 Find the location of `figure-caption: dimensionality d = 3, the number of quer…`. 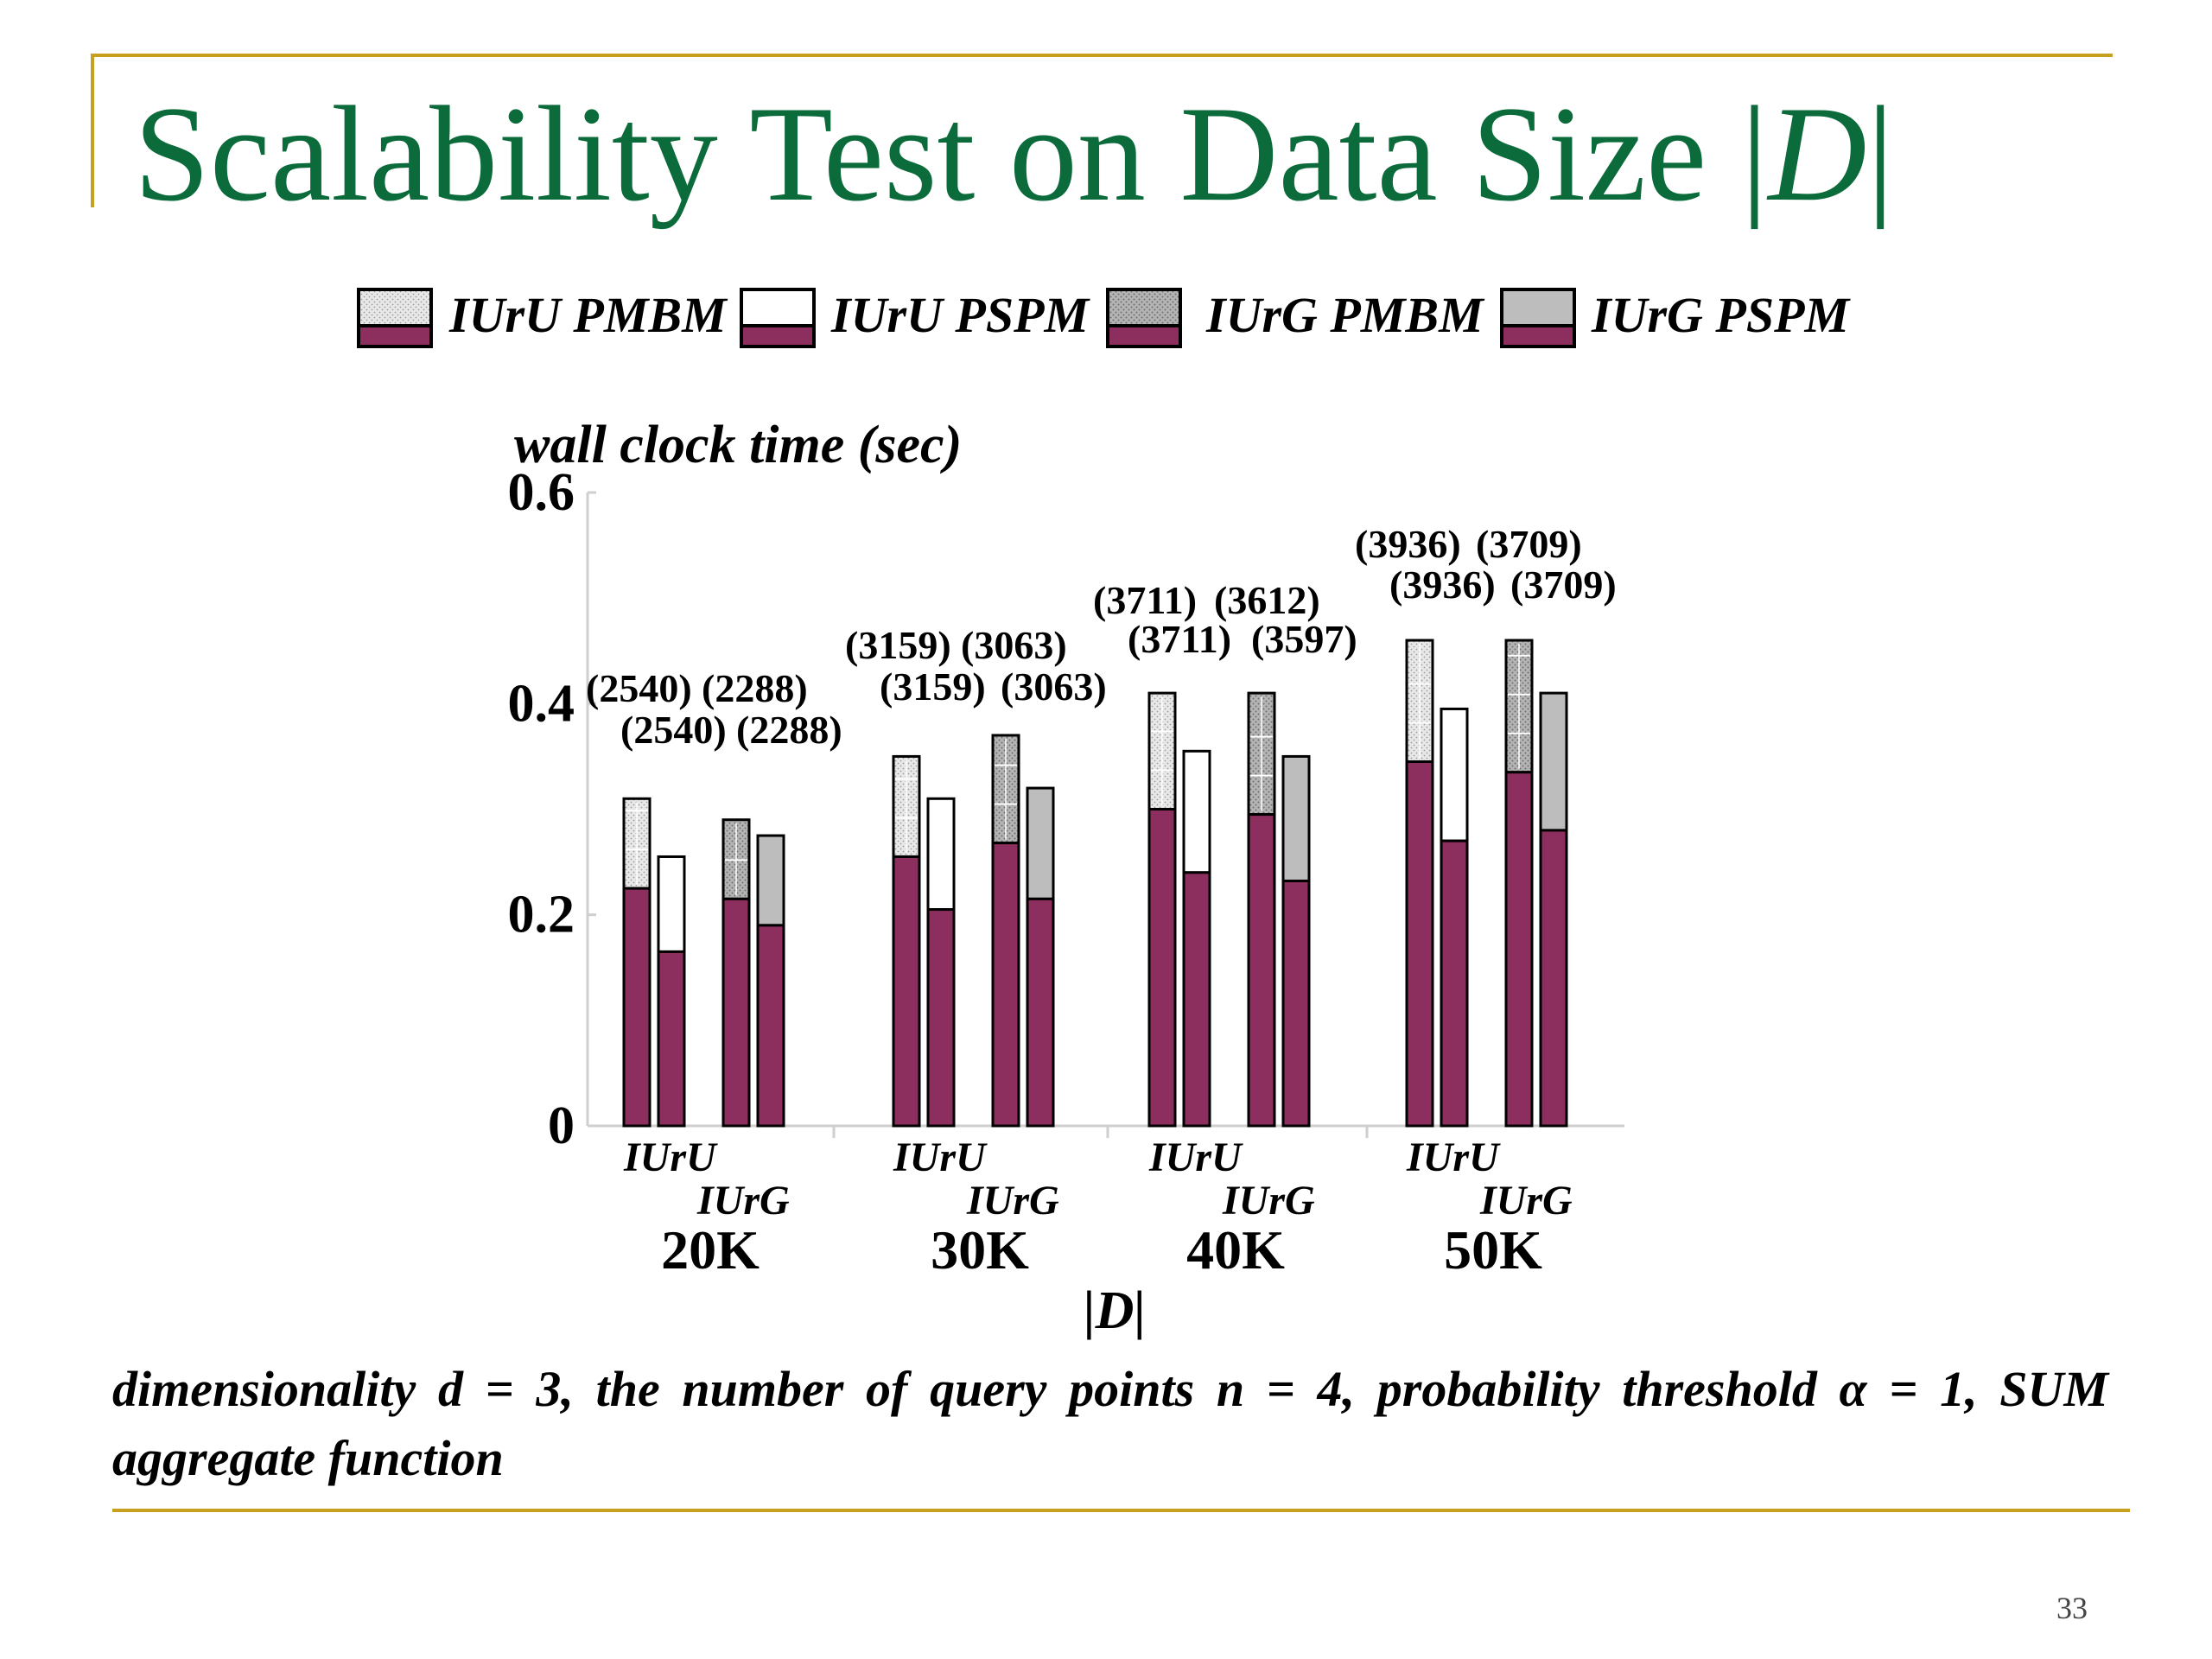

figure-caption: dimensionality d = 3, the number of quer… is located at coordinates (1110, 1423).